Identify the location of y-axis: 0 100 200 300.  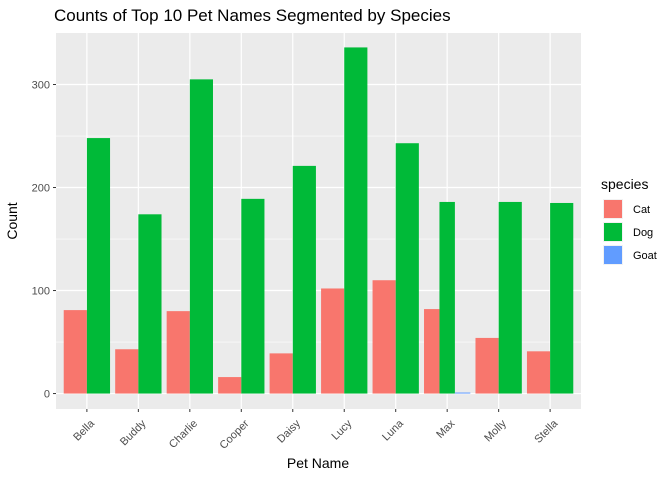
(44, 240).